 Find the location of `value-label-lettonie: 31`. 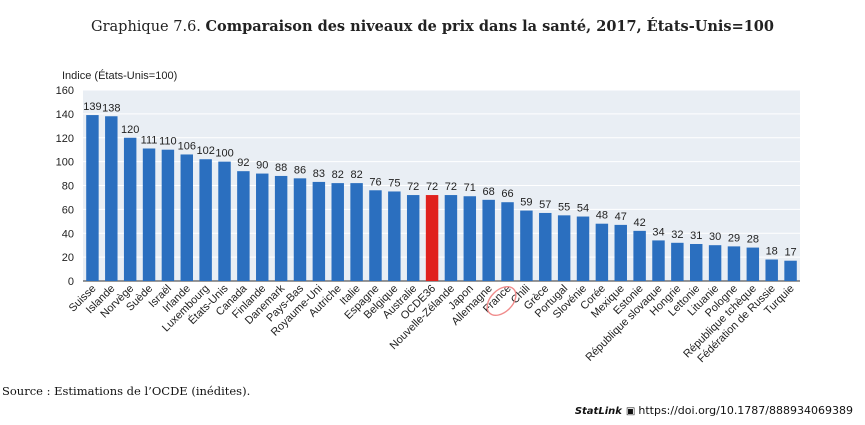

value-label-lettonie: 31 is located at coordinates (696, 236).